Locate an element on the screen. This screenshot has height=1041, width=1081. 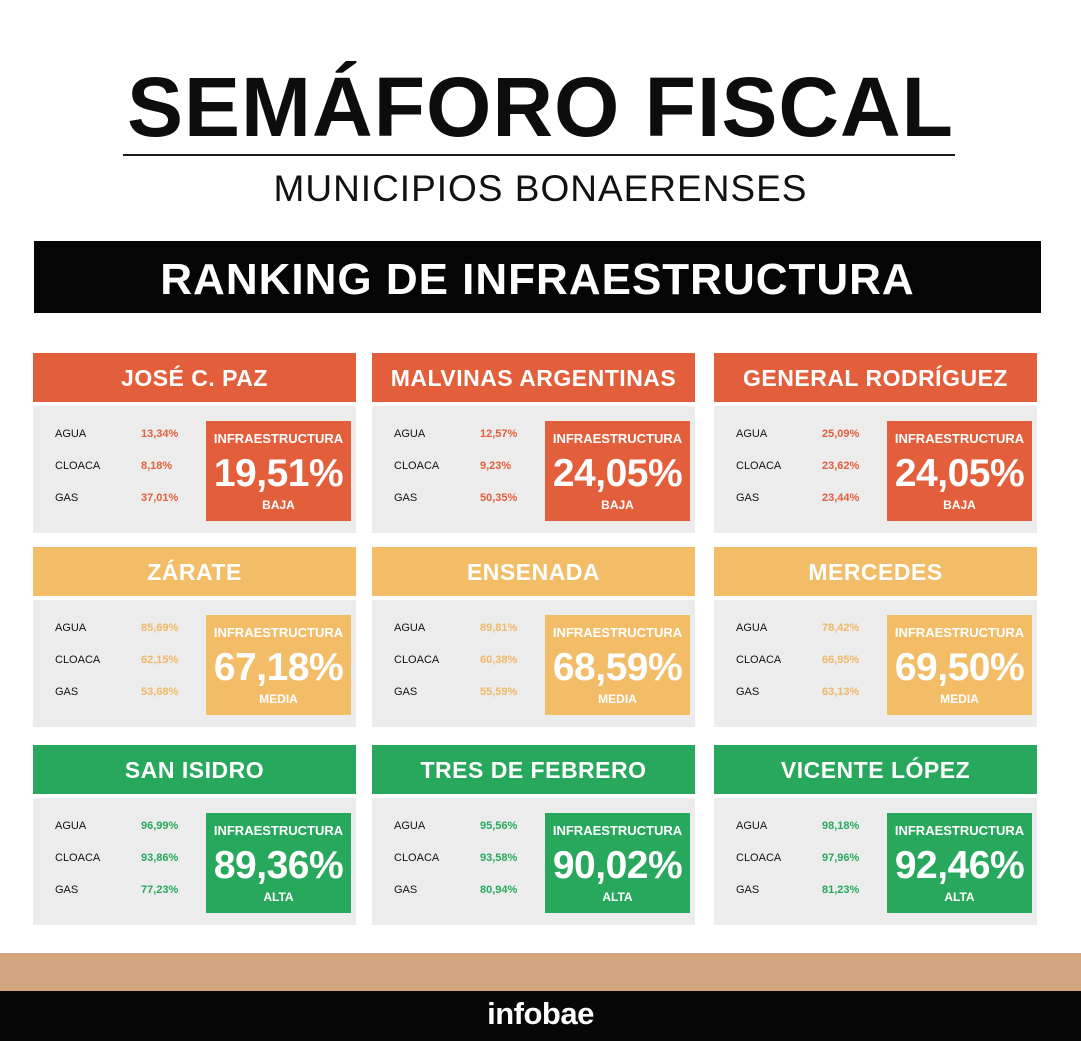
cloaca-row: CLOACA 66,95% is located at coordinates (816, 660).